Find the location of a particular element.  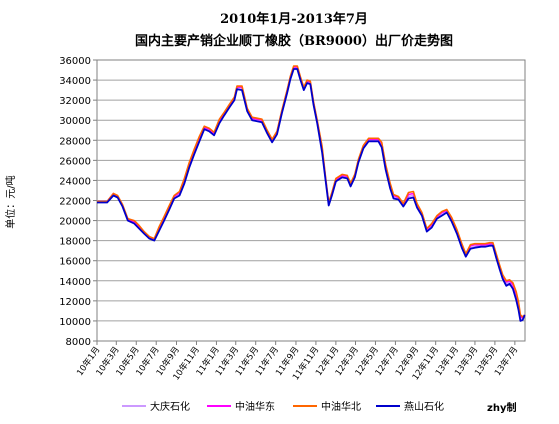

y-tick-label: 22000 is located at coordinates (75, 202).